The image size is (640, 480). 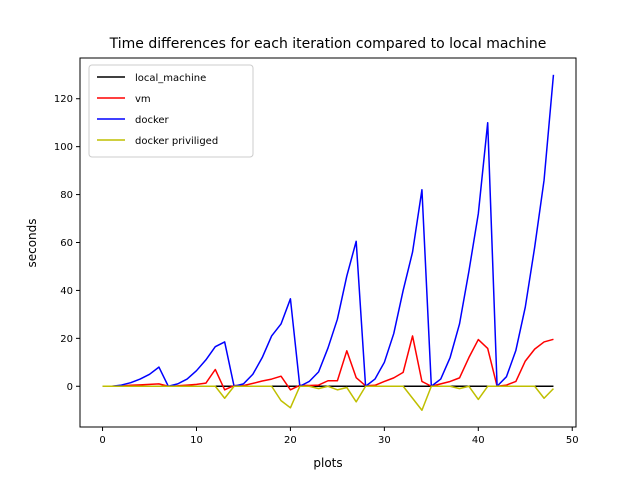 I want to click on y-tick-label: 40, so click(x=66, y=291).